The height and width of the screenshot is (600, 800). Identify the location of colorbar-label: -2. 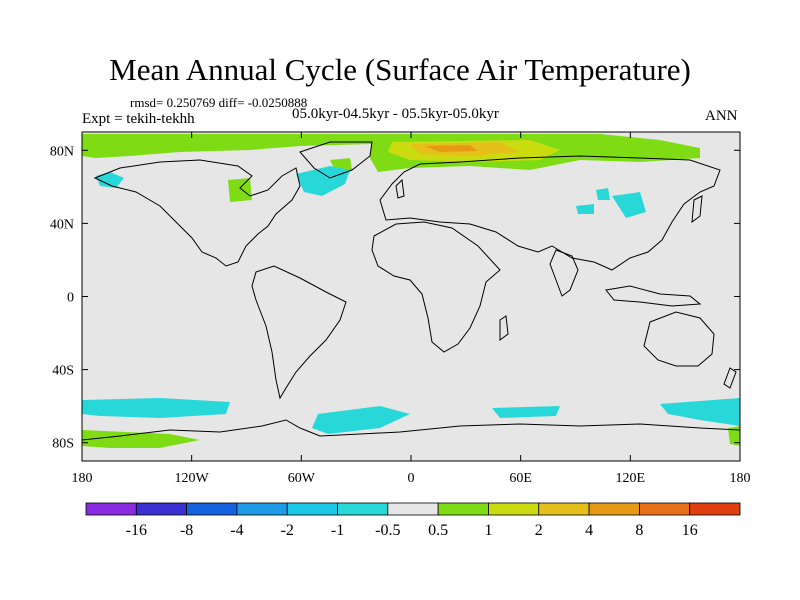
(287, 530).